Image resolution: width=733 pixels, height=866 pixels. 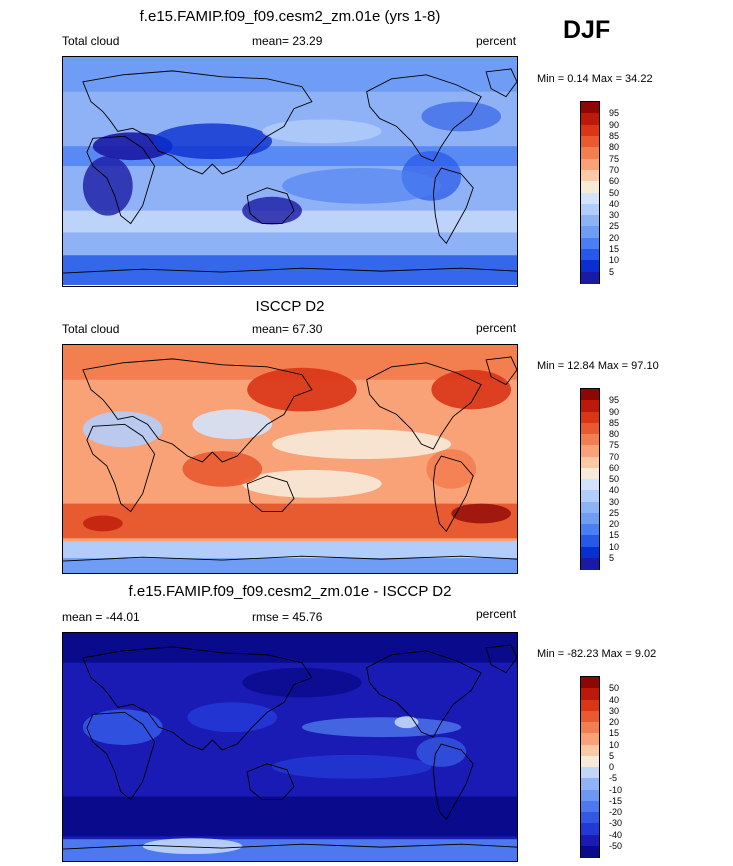 I want to click on panel-1-minmax: Min = 0.14 Max = 34.22, so click(x=595, y=79).